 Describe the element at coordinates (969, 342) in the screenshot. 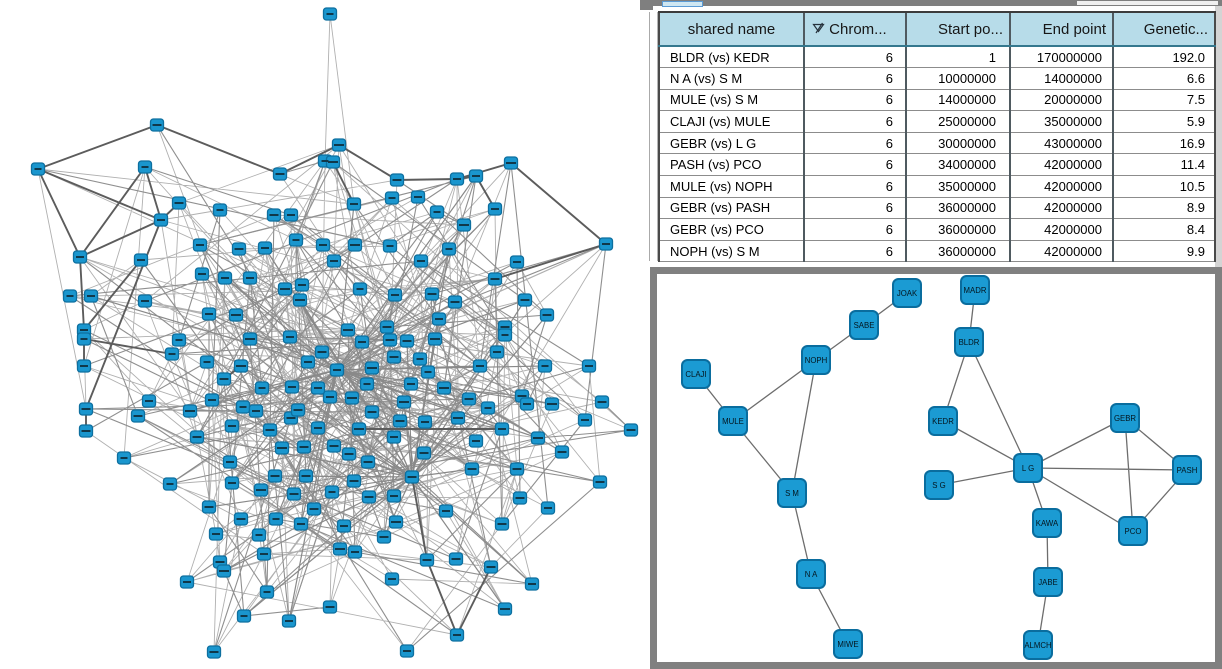

I see `svg-text: BLDR` at that location.